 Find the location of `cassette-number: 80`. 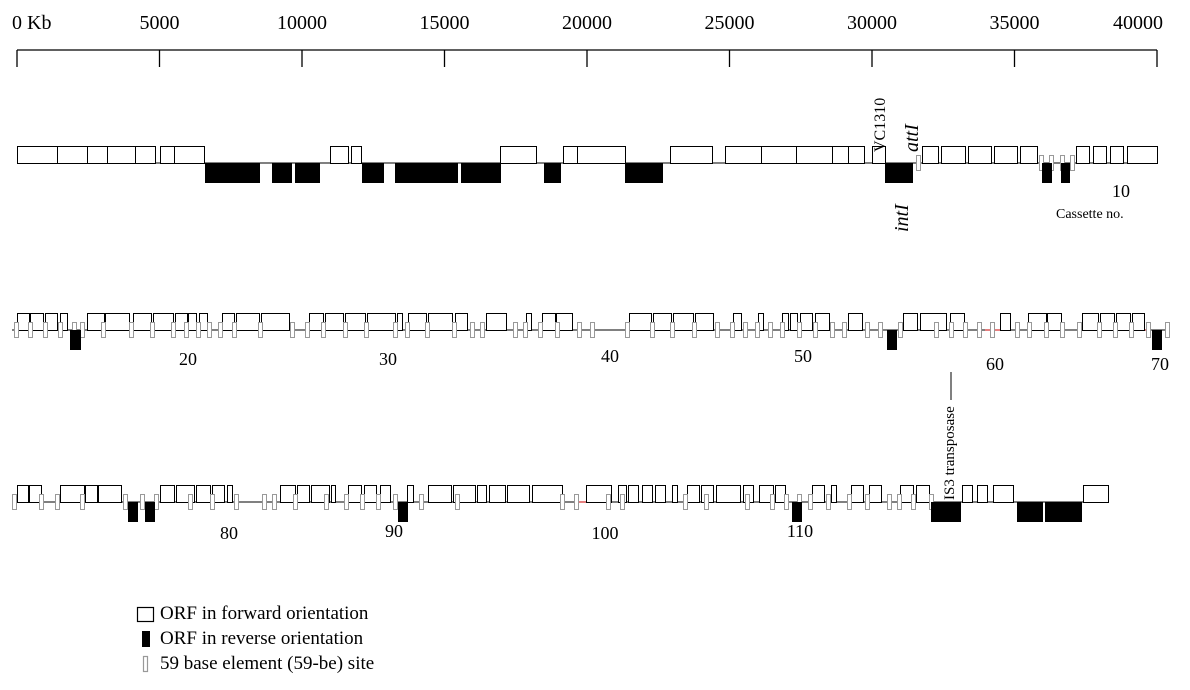

cassette-number: 80 is located at coordinates (229, 533).